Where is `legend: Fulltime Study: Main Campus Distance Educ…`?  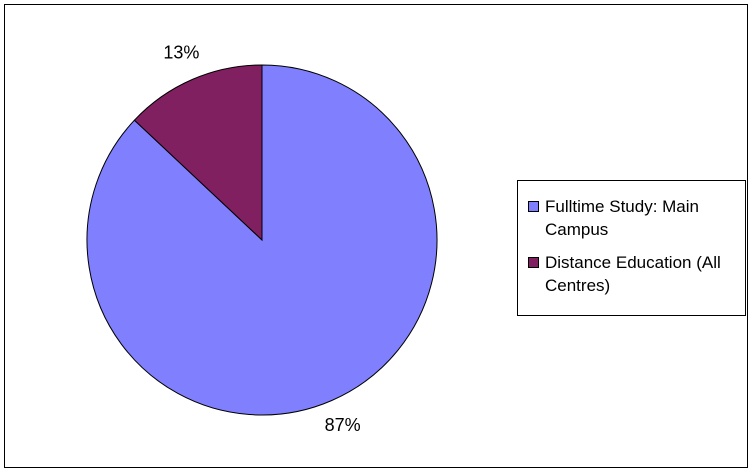 legend: Fulltime Study: Main Campus Distance Educ… is located at coordinates (631, 248).